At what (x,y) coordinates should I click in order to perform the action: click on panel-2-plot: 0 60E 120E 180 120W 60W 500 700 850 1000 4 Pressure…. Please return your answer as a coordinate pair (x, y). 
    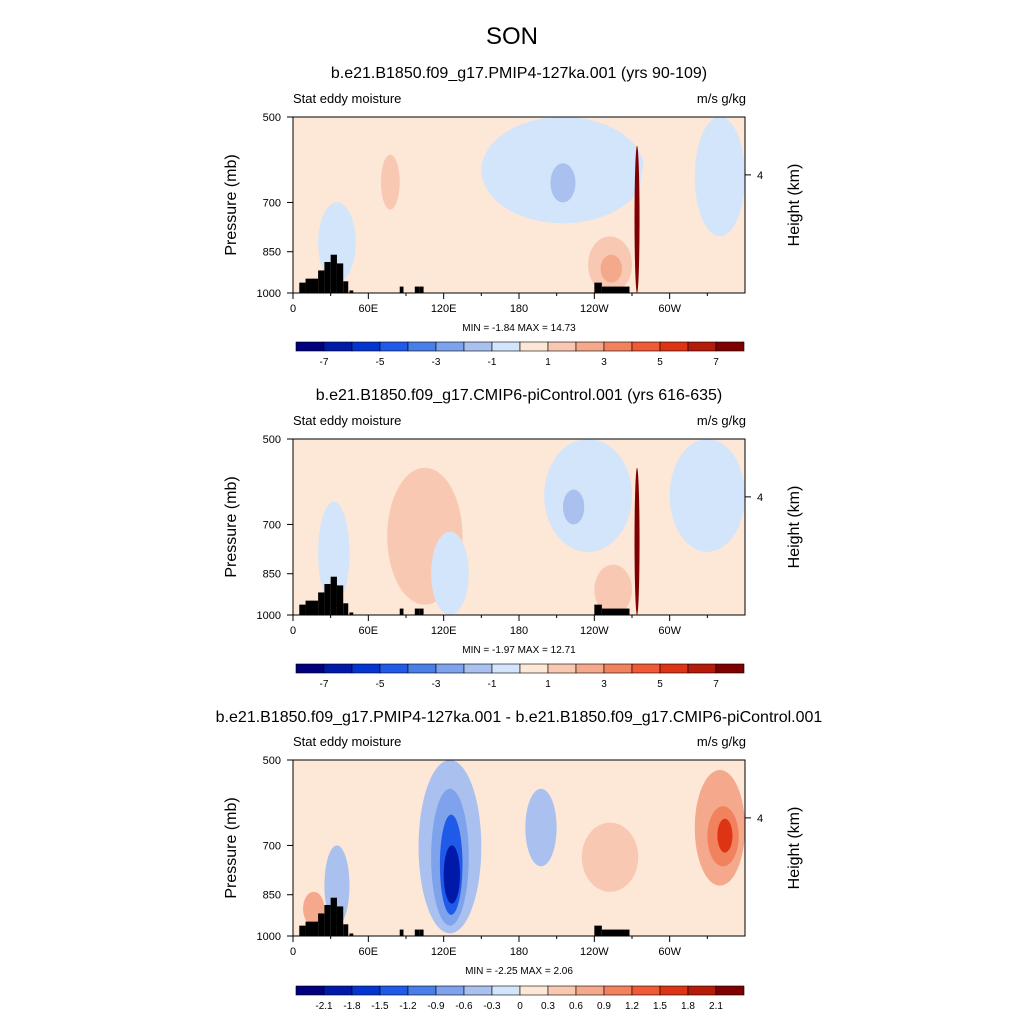
    Looking at the image, I should click on (513, 535).